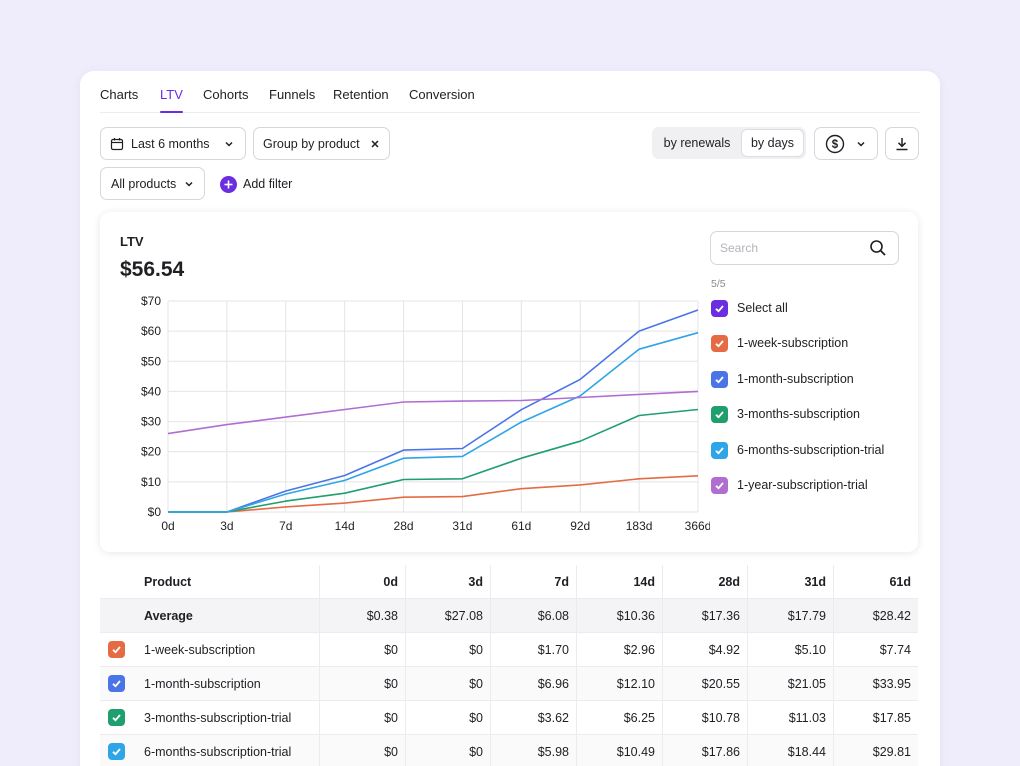 Image resolution: width=1020 pixels, height=766 pixels. I want to click on legend-label: 6-months-subscription-trial, so click(811, 450).